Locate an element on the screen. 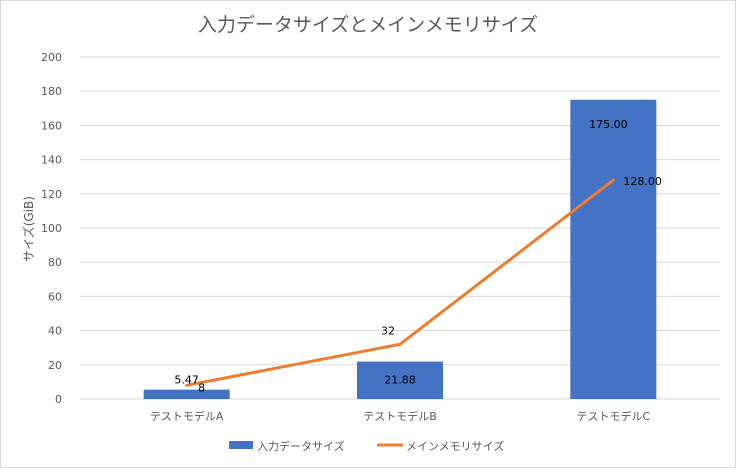 The image size is (736, 468). y-axis-ticks: 0 20 40 60 80 100 120 140 160 180 200 is located at coordinates (51, 228).